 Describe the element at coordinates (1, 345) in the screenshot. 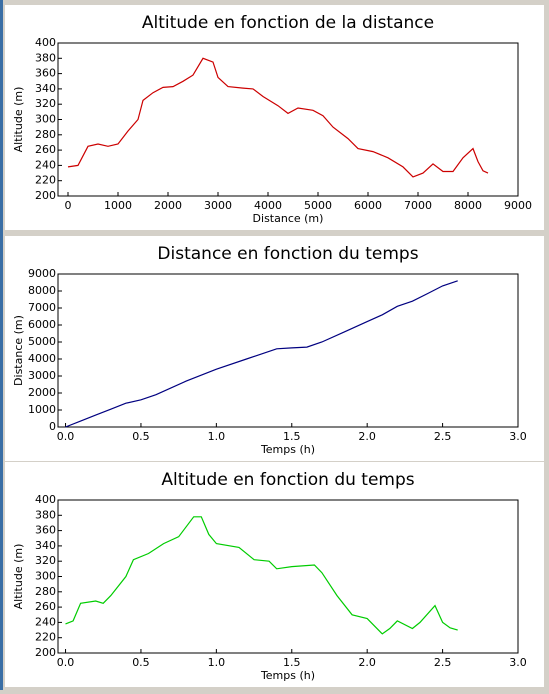

I see `window-border` at that location.